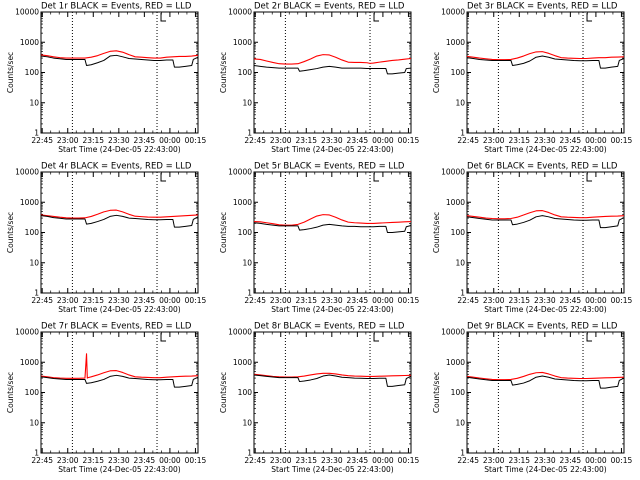 The height and width of the screenshot is (480, 640). What do you see at coordinates (542, 167) in the screenshot?
I see `chart-title: Det 6r BLACK = Events, RED = LLD` at bounding box center [542, 167].